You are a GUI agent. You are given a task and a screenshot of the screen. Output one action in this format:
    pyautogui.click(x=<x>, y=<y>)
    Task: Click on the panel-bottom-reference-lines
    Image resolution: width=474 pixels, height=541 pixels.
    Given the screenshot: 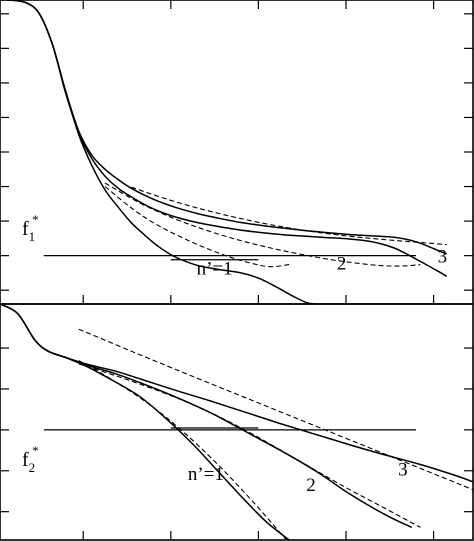 What is the action you would take?
    pyautogui.click(x=230, y=429)
    